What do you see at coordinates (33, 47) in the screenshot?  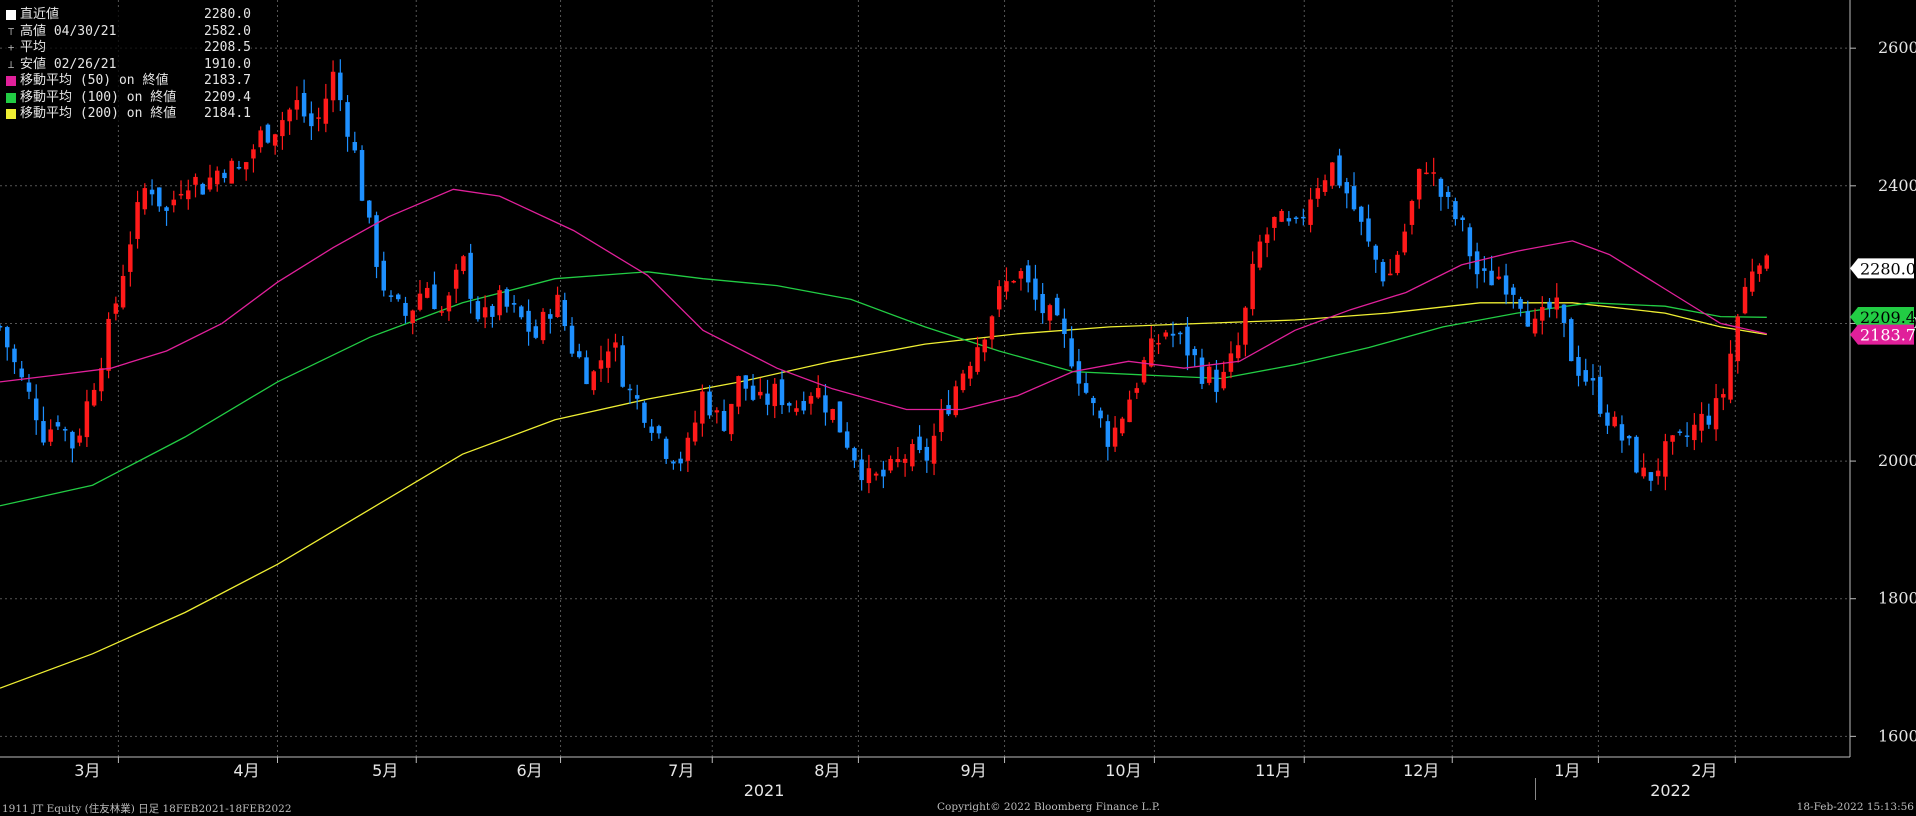 I see `legend-label: 平均` at bounding box center [33, 47].